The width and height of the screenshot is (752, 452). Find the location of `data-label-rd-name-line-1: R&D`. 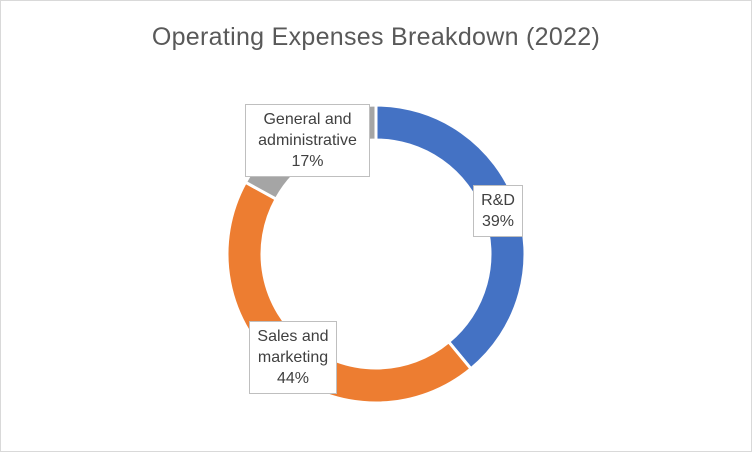

data-label-rd-name-line-1: R&D is located at coordinates (498, 200).